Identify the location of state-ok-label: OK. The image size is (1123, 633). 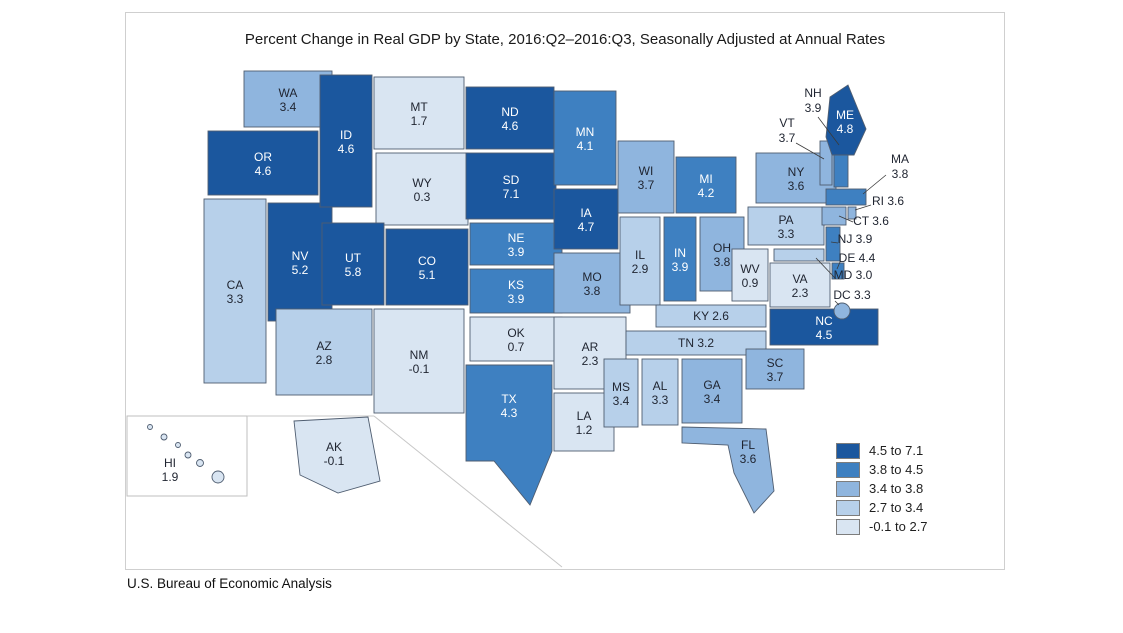
(515, 333).